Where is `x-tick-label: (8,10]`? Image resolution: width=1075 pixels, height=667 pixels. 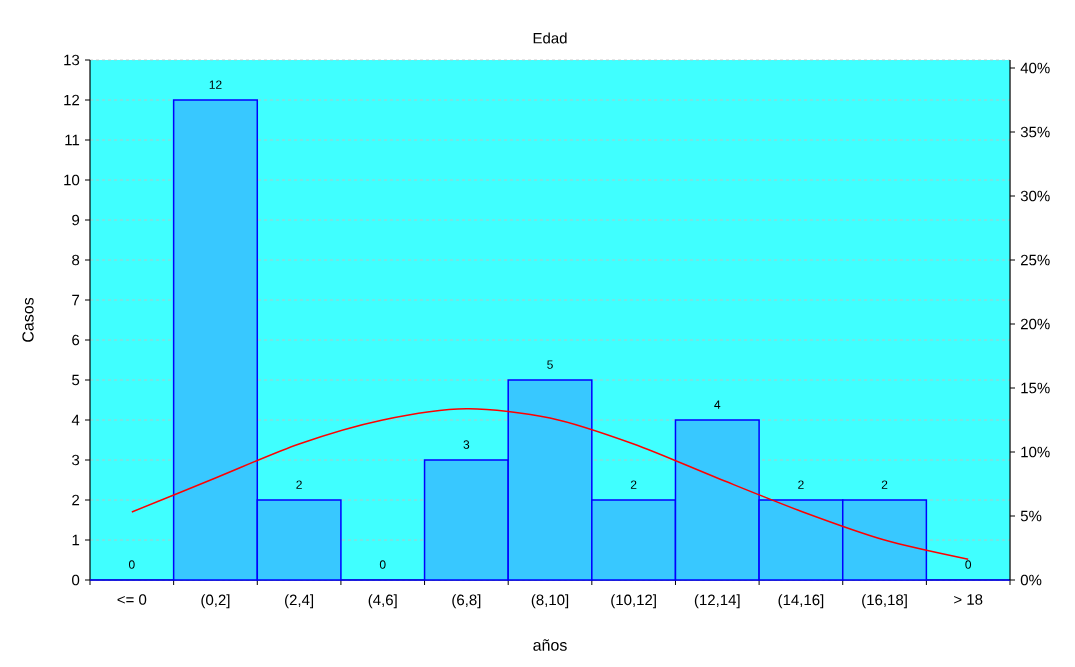
x-tick-label: (8,10] is located at coordinates (550, 601).